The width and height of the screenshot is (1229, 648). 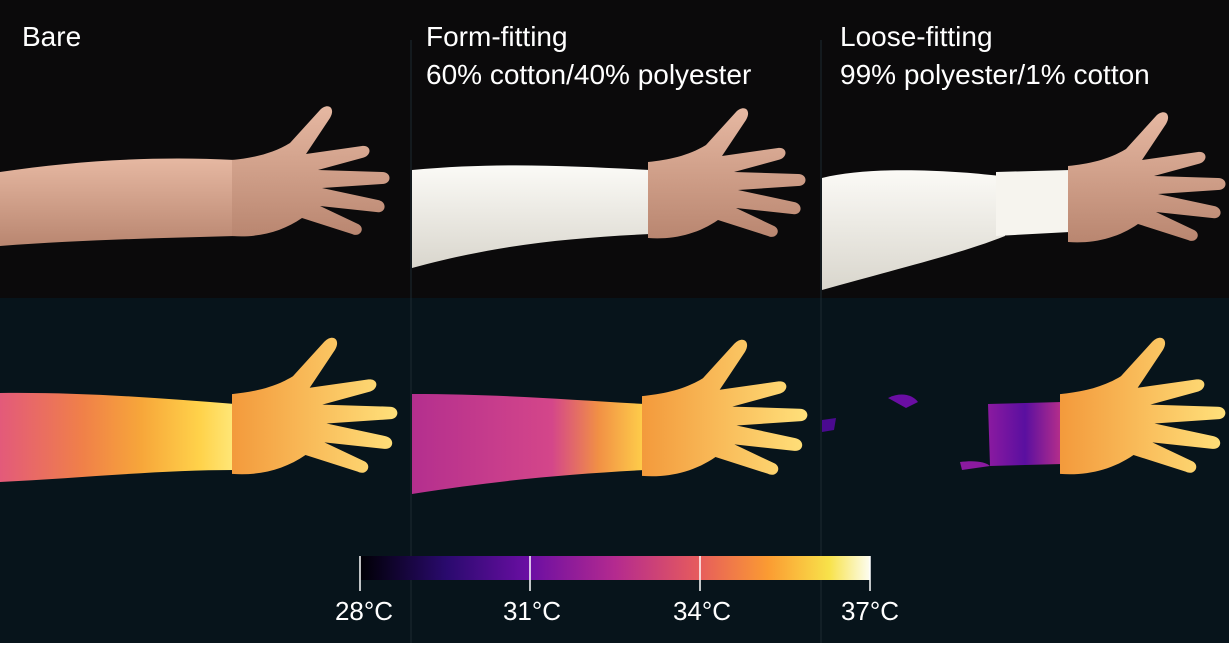 What do you see at coordinates (195, 176) in the screenshot?
I see `bare-arm-photo` at bounding box center [195, 176].